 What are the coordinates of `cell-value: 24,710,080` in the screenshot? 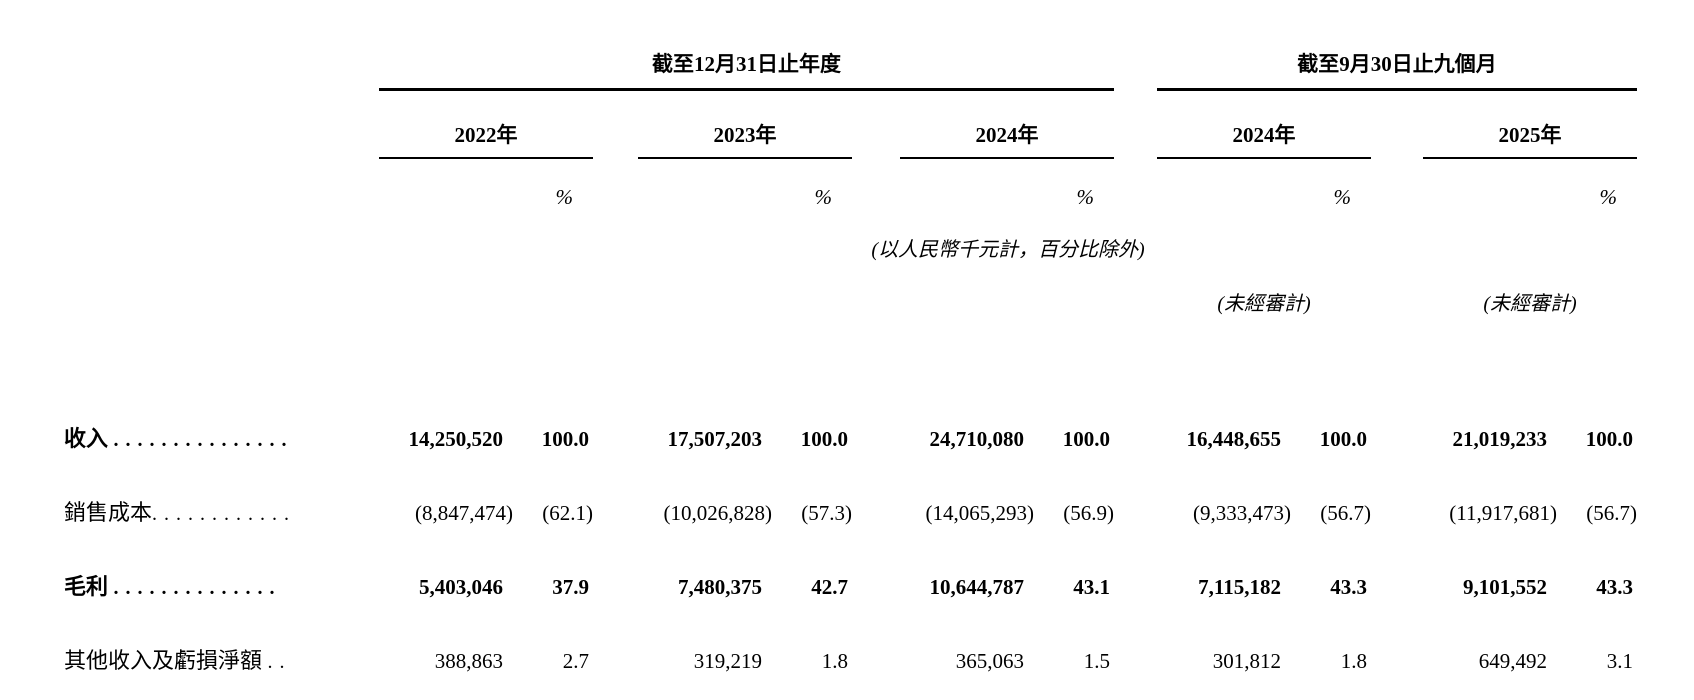 It's located at (977, 438).